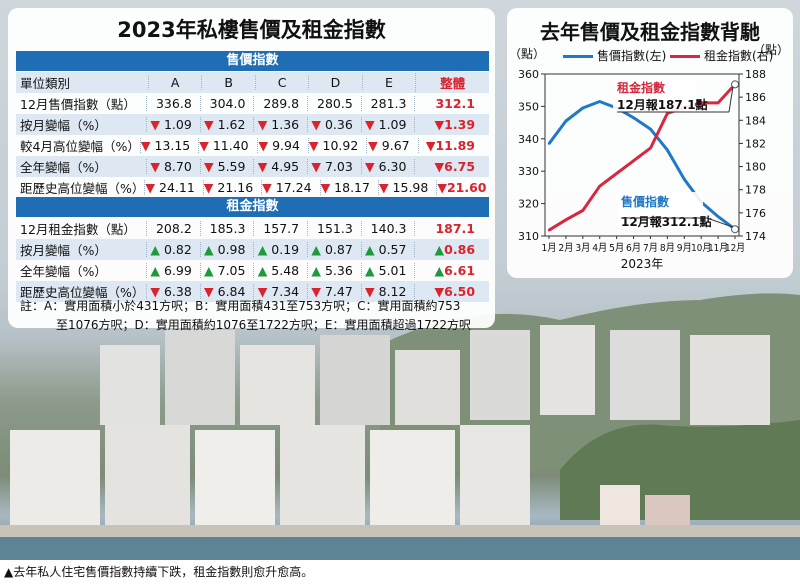 The height and width of the screenshot is (584, 800). What do you see at coordinates (63, 125) in the screenshot?
I see `sale-1-label: 按月變幅（%）` at bounding box center [63, 125].